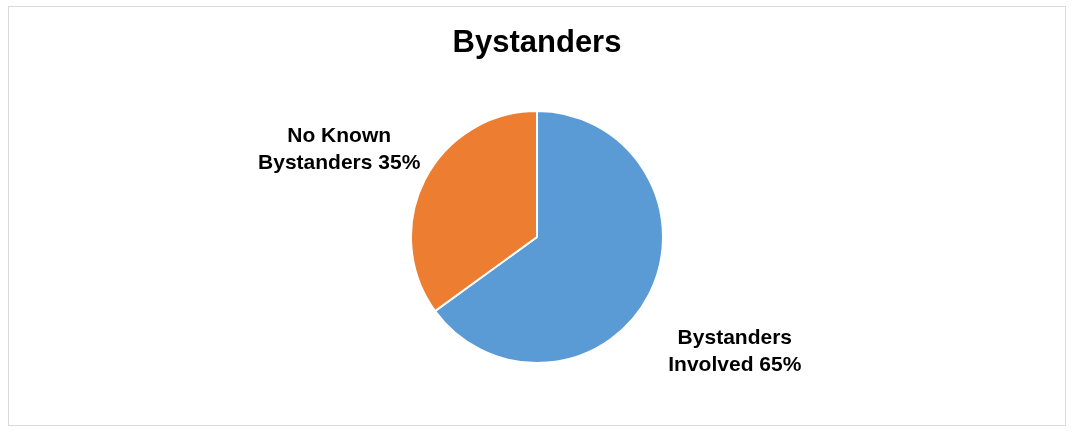 This screenshot has height=434, width=1077. Describe the element at coordinates (339, 148) in the screenshot. I see `slice-label: No Known Bystanders 35%` at that location.